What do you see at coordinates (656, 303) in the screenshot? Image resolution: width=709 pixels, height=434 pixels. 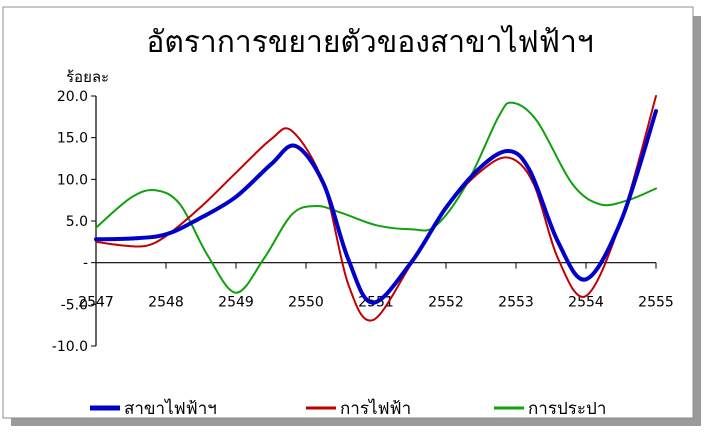 I see `x-tick-label: 2555` at bounding box center [656, 303].